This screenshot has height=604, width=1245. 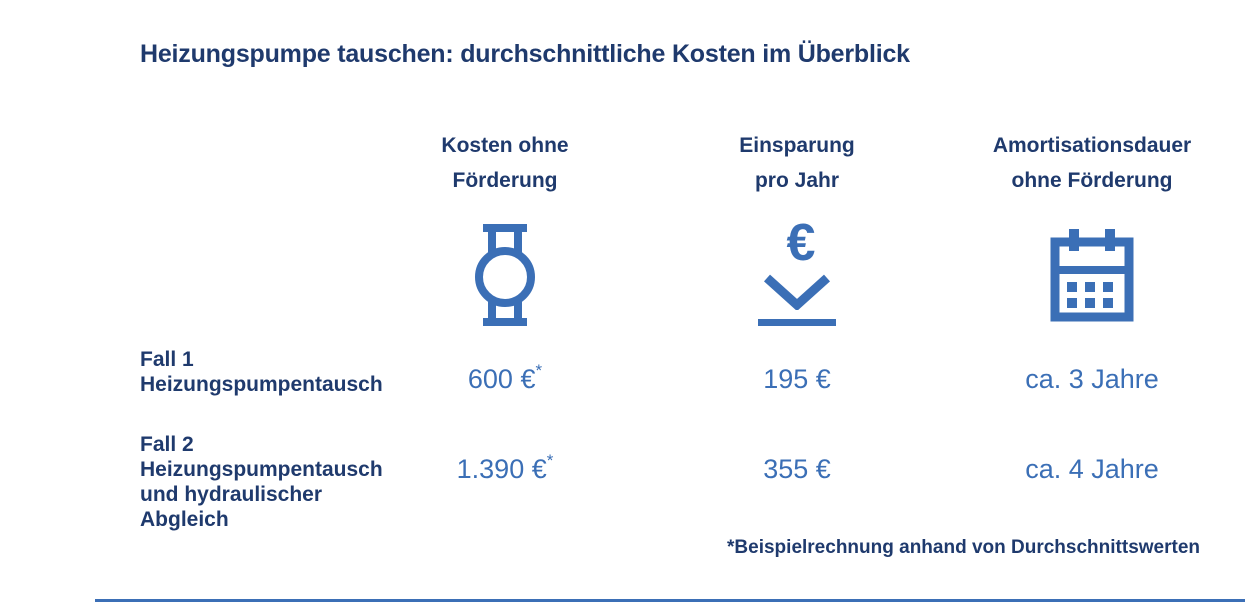 I want to click on pump-icon, so click(x=505, y=275).